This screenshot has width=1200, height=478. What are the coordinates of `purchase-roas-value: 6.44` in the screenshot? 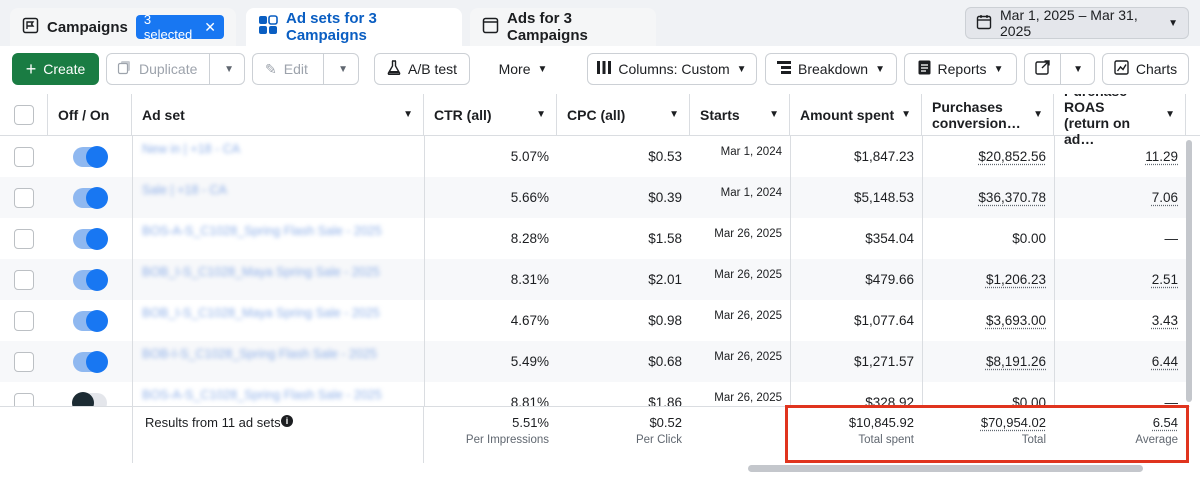 It's located at (1164, 361).